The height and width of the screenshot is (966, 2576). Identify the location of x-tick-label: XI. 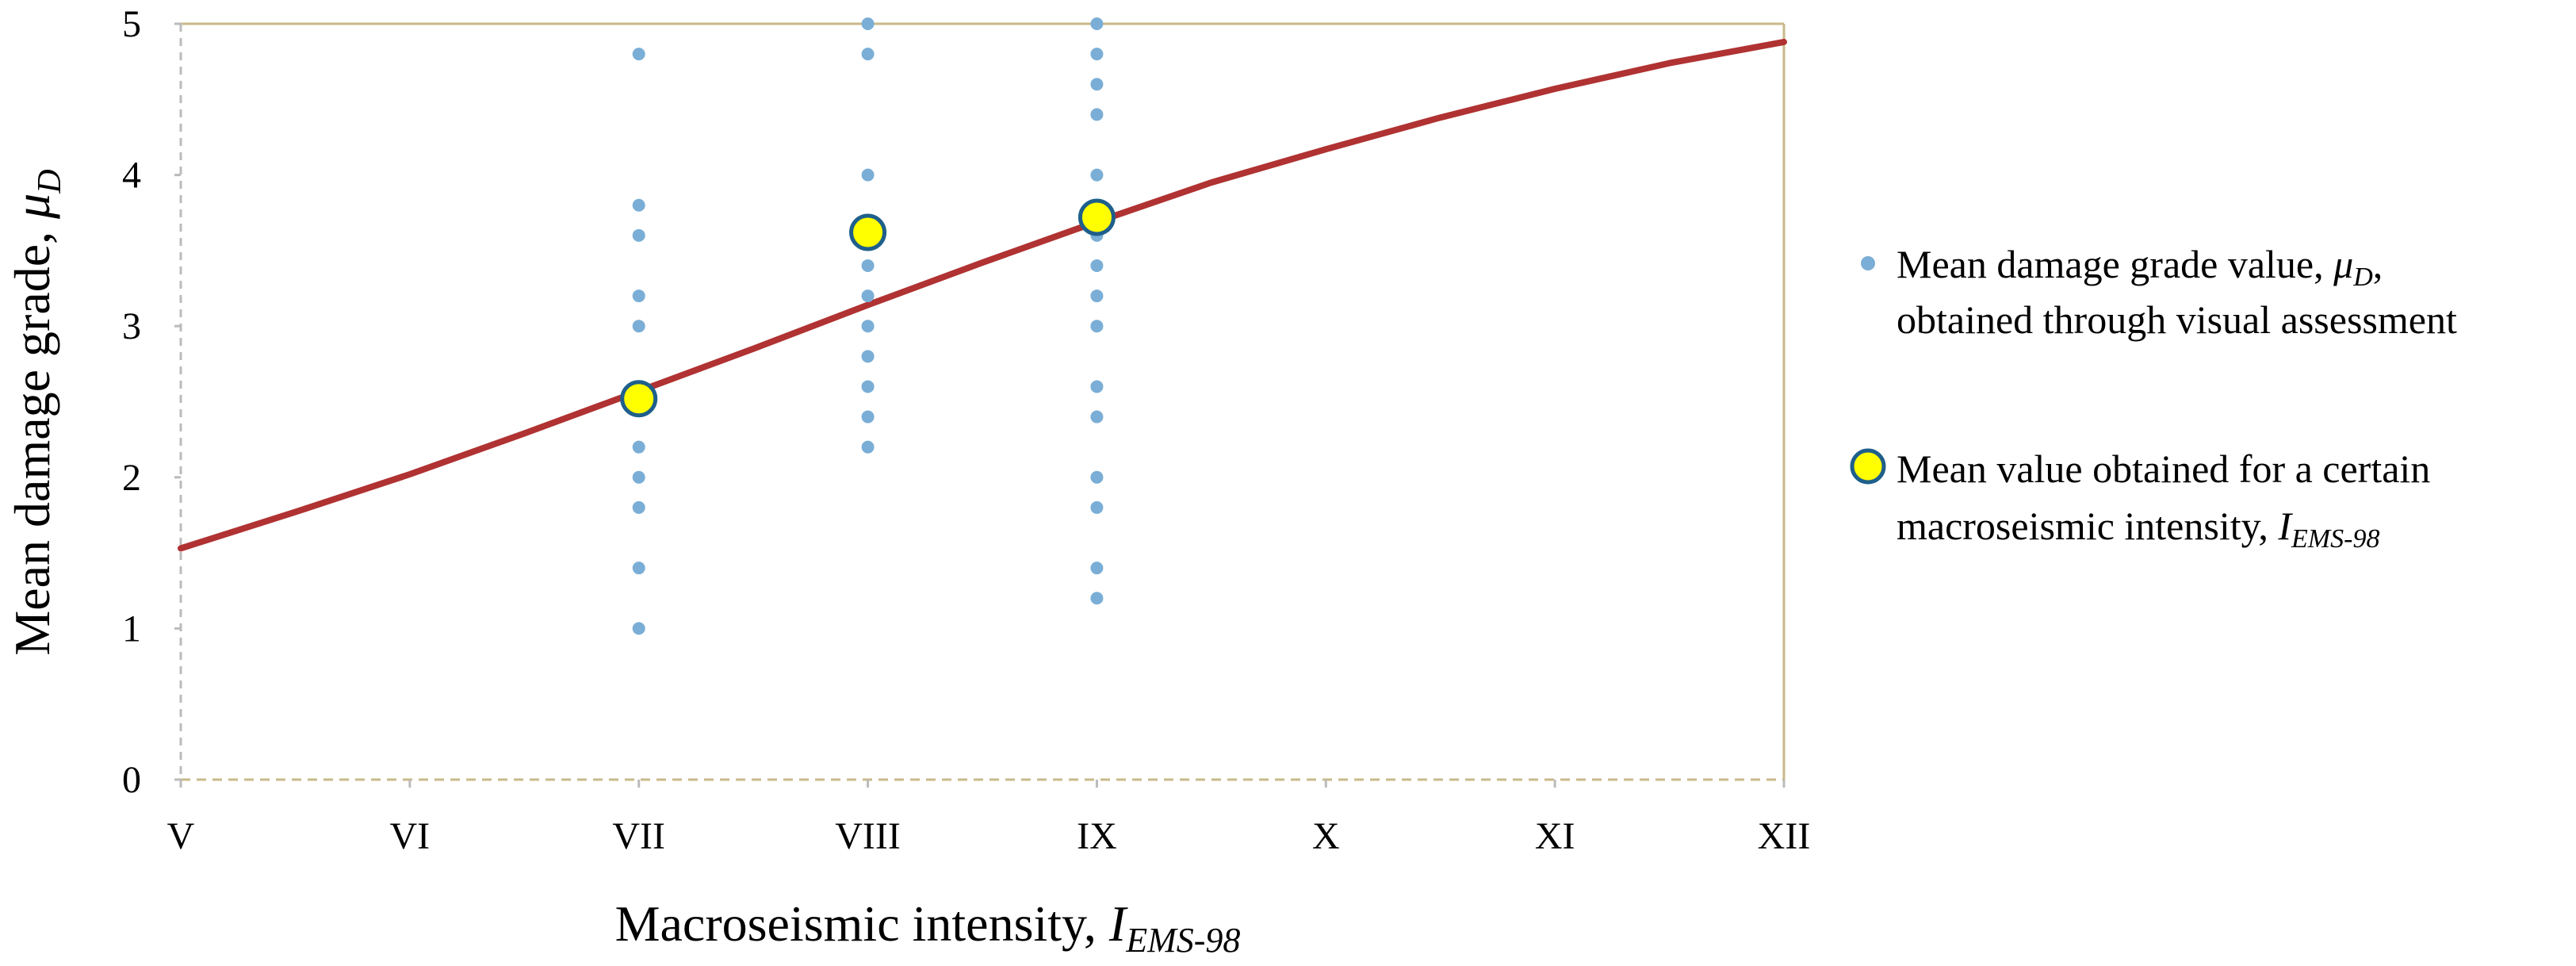
(1555, 836).